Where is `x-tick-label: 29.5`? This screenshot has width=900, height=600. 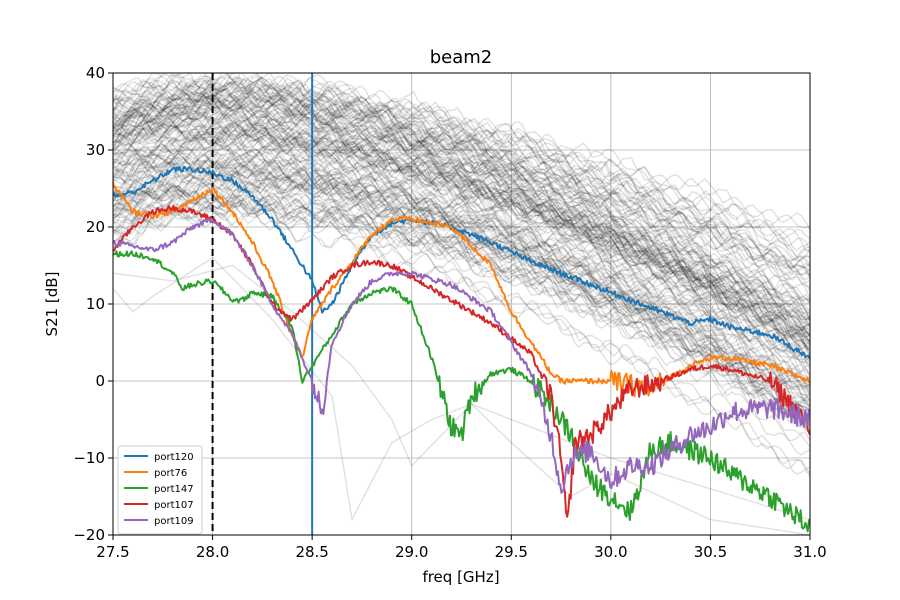 x-tick-label: 29.5 is located at coordinates (511, 552).